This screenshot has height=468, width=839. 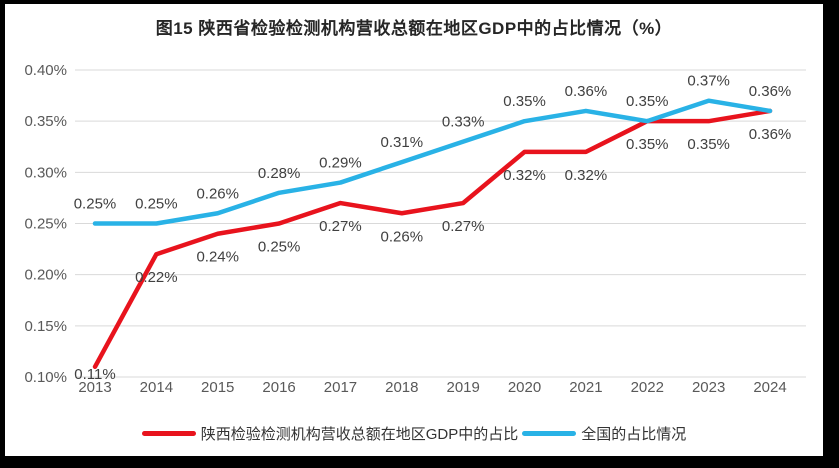 What do you see at coordinates (45, 326) in the screenshot?
I see `y-tick-label: 0.15%` at bounding box center [45, 326].